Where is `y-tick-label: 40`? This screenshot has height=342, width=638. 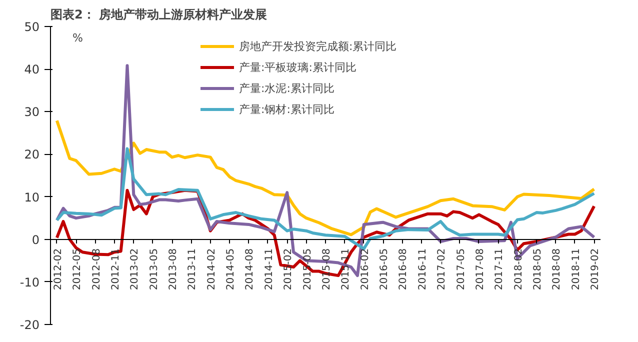 y-tick-label: 40 is located at coordinates (32, 69).